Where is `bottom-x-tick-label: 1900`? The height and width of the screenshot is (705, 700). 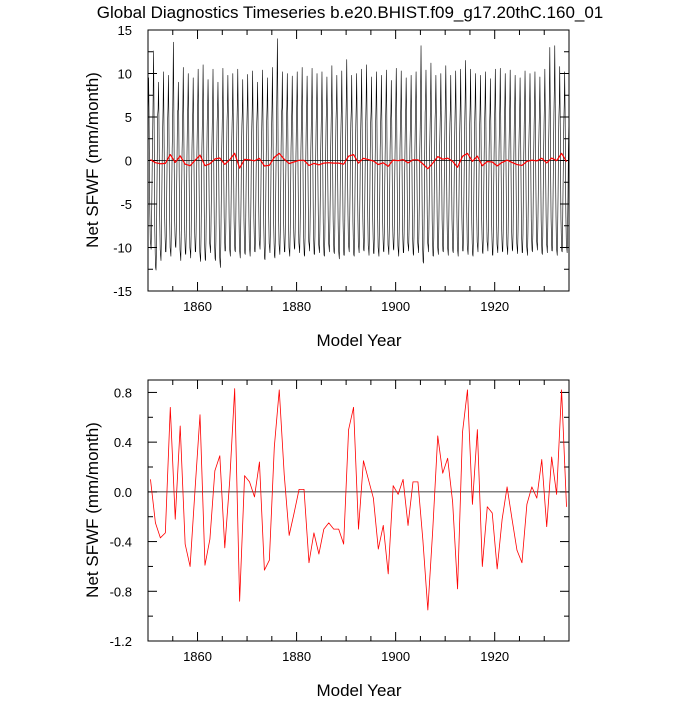 bottom-x-tick-label: 1900 is located at coordinates (395, 656).